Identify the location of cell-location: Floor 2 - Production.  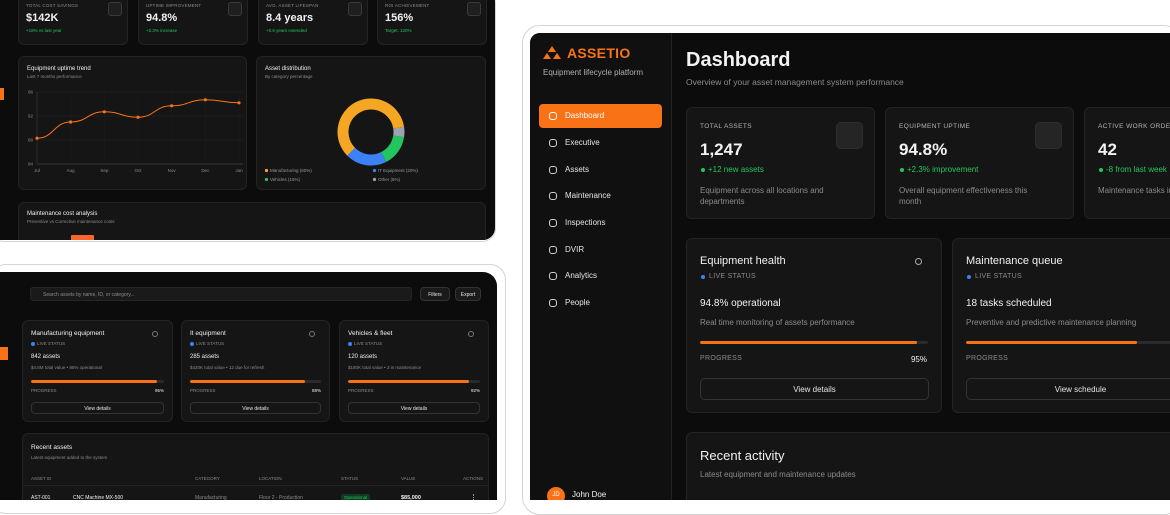
(281, 497).